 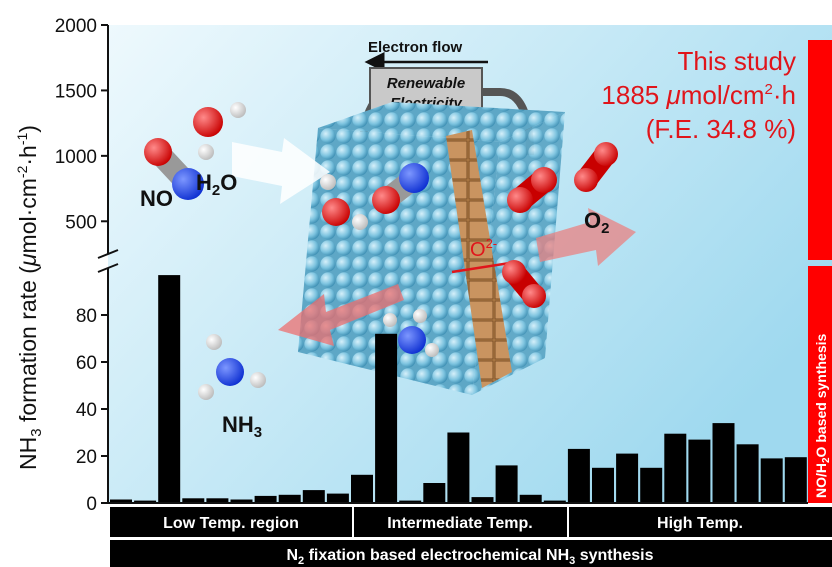 I want to click on this-study-caption-line-3: (F.E. 34.8 %), so click(x=721, y=129).